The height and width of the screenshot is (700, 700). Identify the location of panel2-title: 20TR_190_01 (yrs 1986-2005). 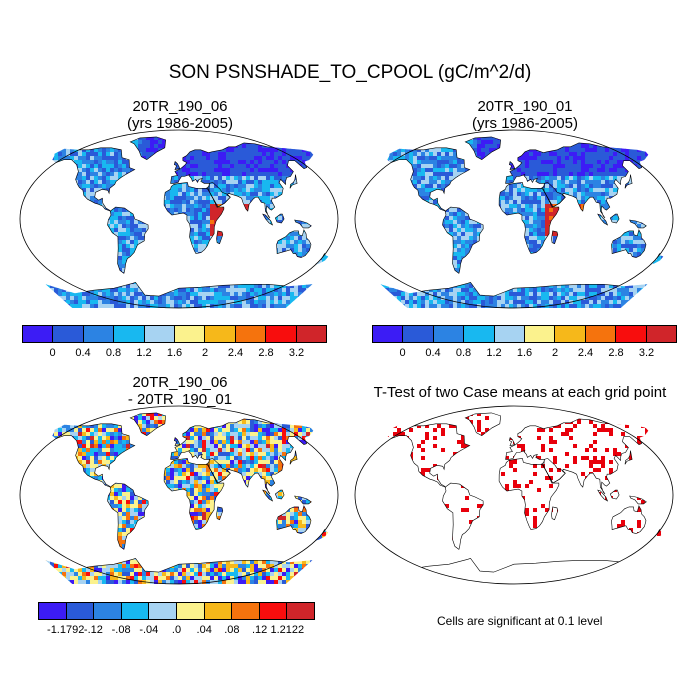
(525, 115).